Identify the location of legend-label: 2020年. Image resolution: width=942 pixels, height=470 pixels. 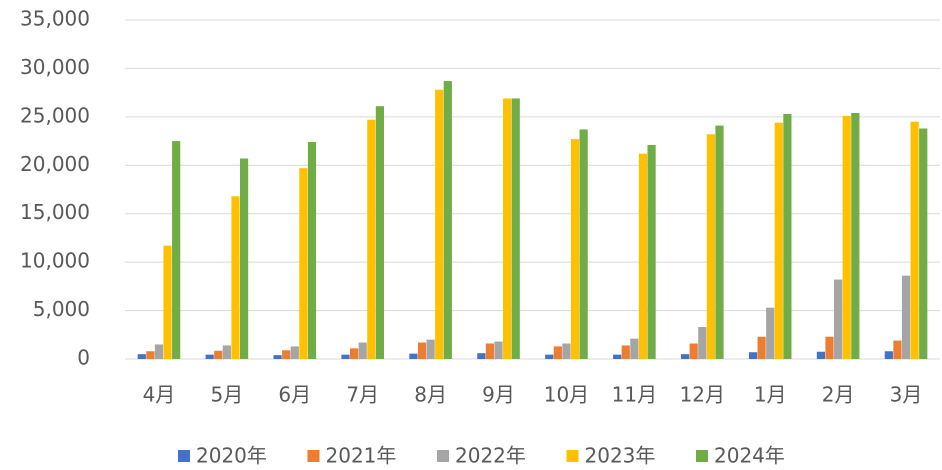
(231, 455).